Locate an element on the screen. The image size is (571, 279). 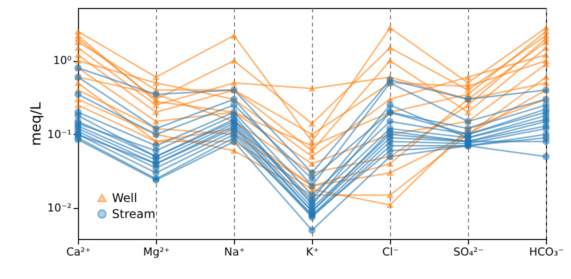
x-tick-label: HCO₃⁻ is located at coordinates (546, 252).